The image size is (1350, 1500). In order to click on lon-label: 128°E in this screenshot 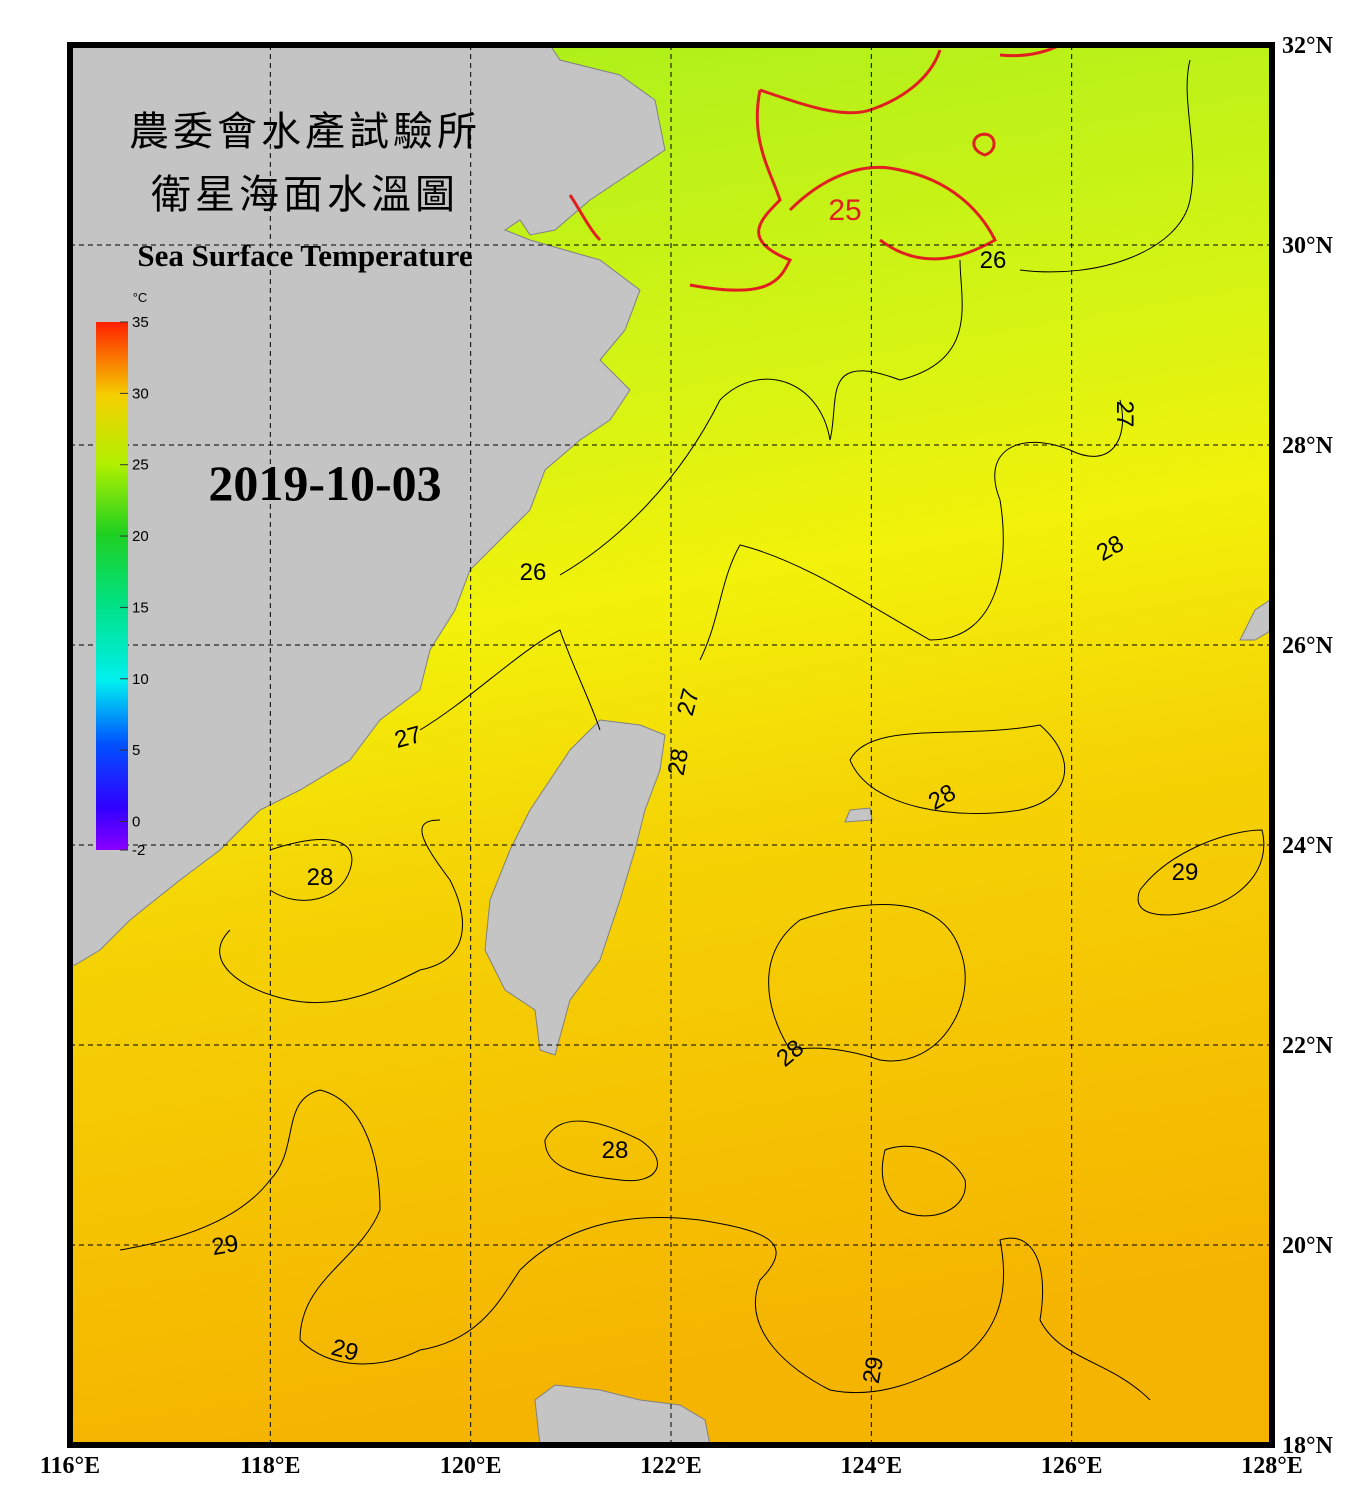, I will do `click(1272, 1466)`.